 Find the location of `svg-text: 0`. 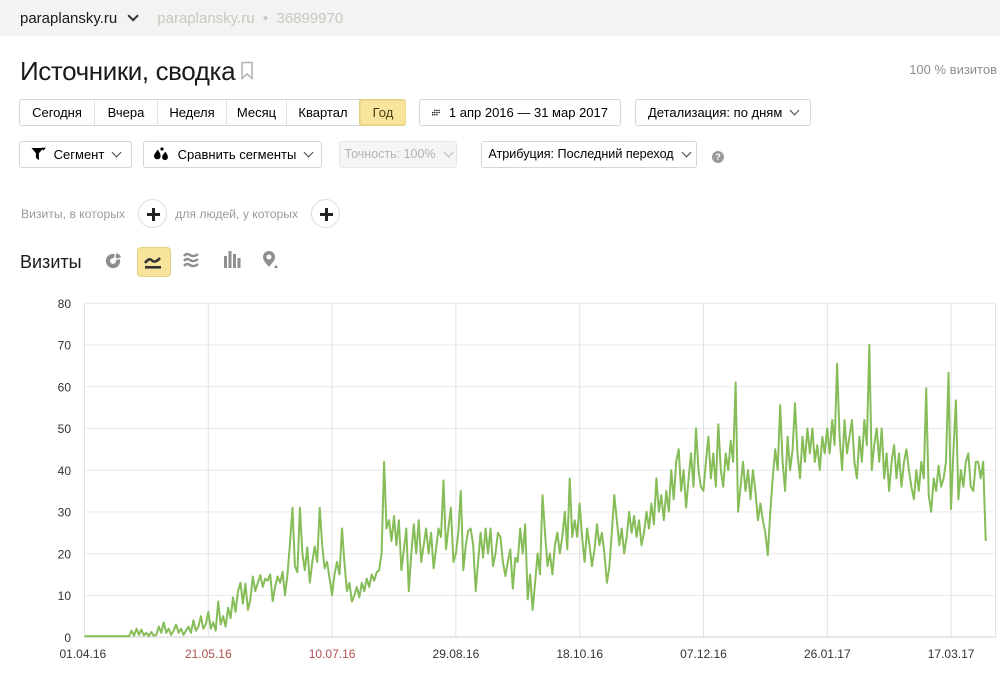

svg-text: 0 is located at coordinates (67, 638).